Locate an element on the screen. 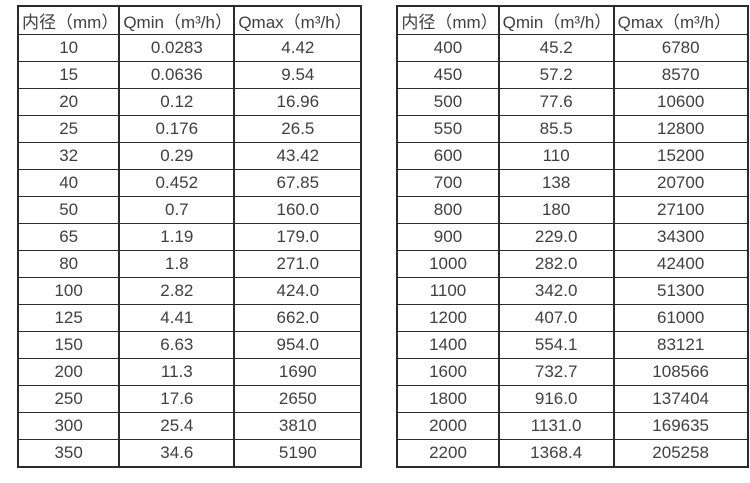 The height and width of the screenshot is (483, 750). diameter-cell: 800 is located at coordinates (448, 210).